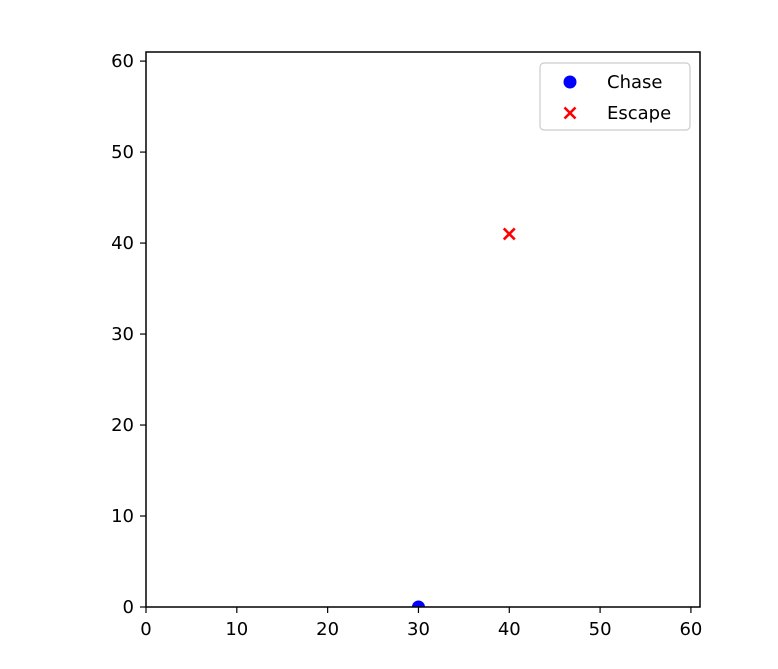 This screenshot has width=778, height=669. What do you see at coordinates (418, 629) in the screenshot?
I see `x-tick-label: 30` at bounding box center [418, 629].